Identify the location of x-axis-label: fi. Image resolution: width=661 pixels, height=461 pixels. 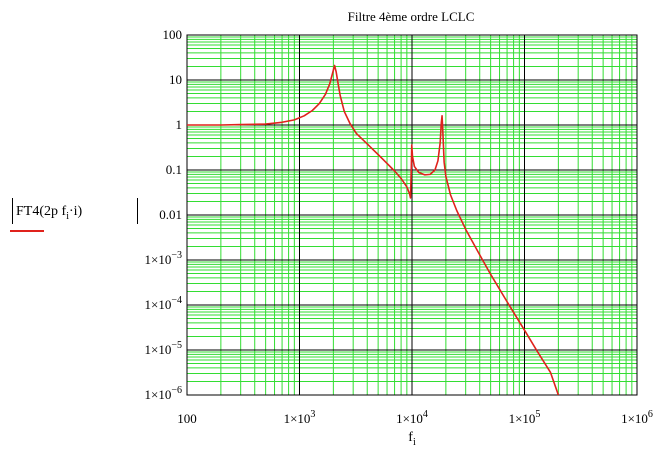
(412, 439).